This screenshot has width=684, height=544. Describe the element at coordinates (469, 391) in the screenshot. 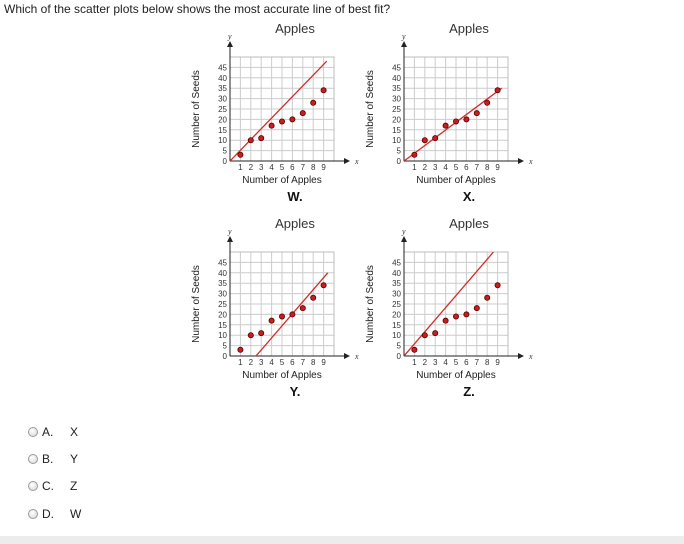

I see `plot-label: Z.` at that location.